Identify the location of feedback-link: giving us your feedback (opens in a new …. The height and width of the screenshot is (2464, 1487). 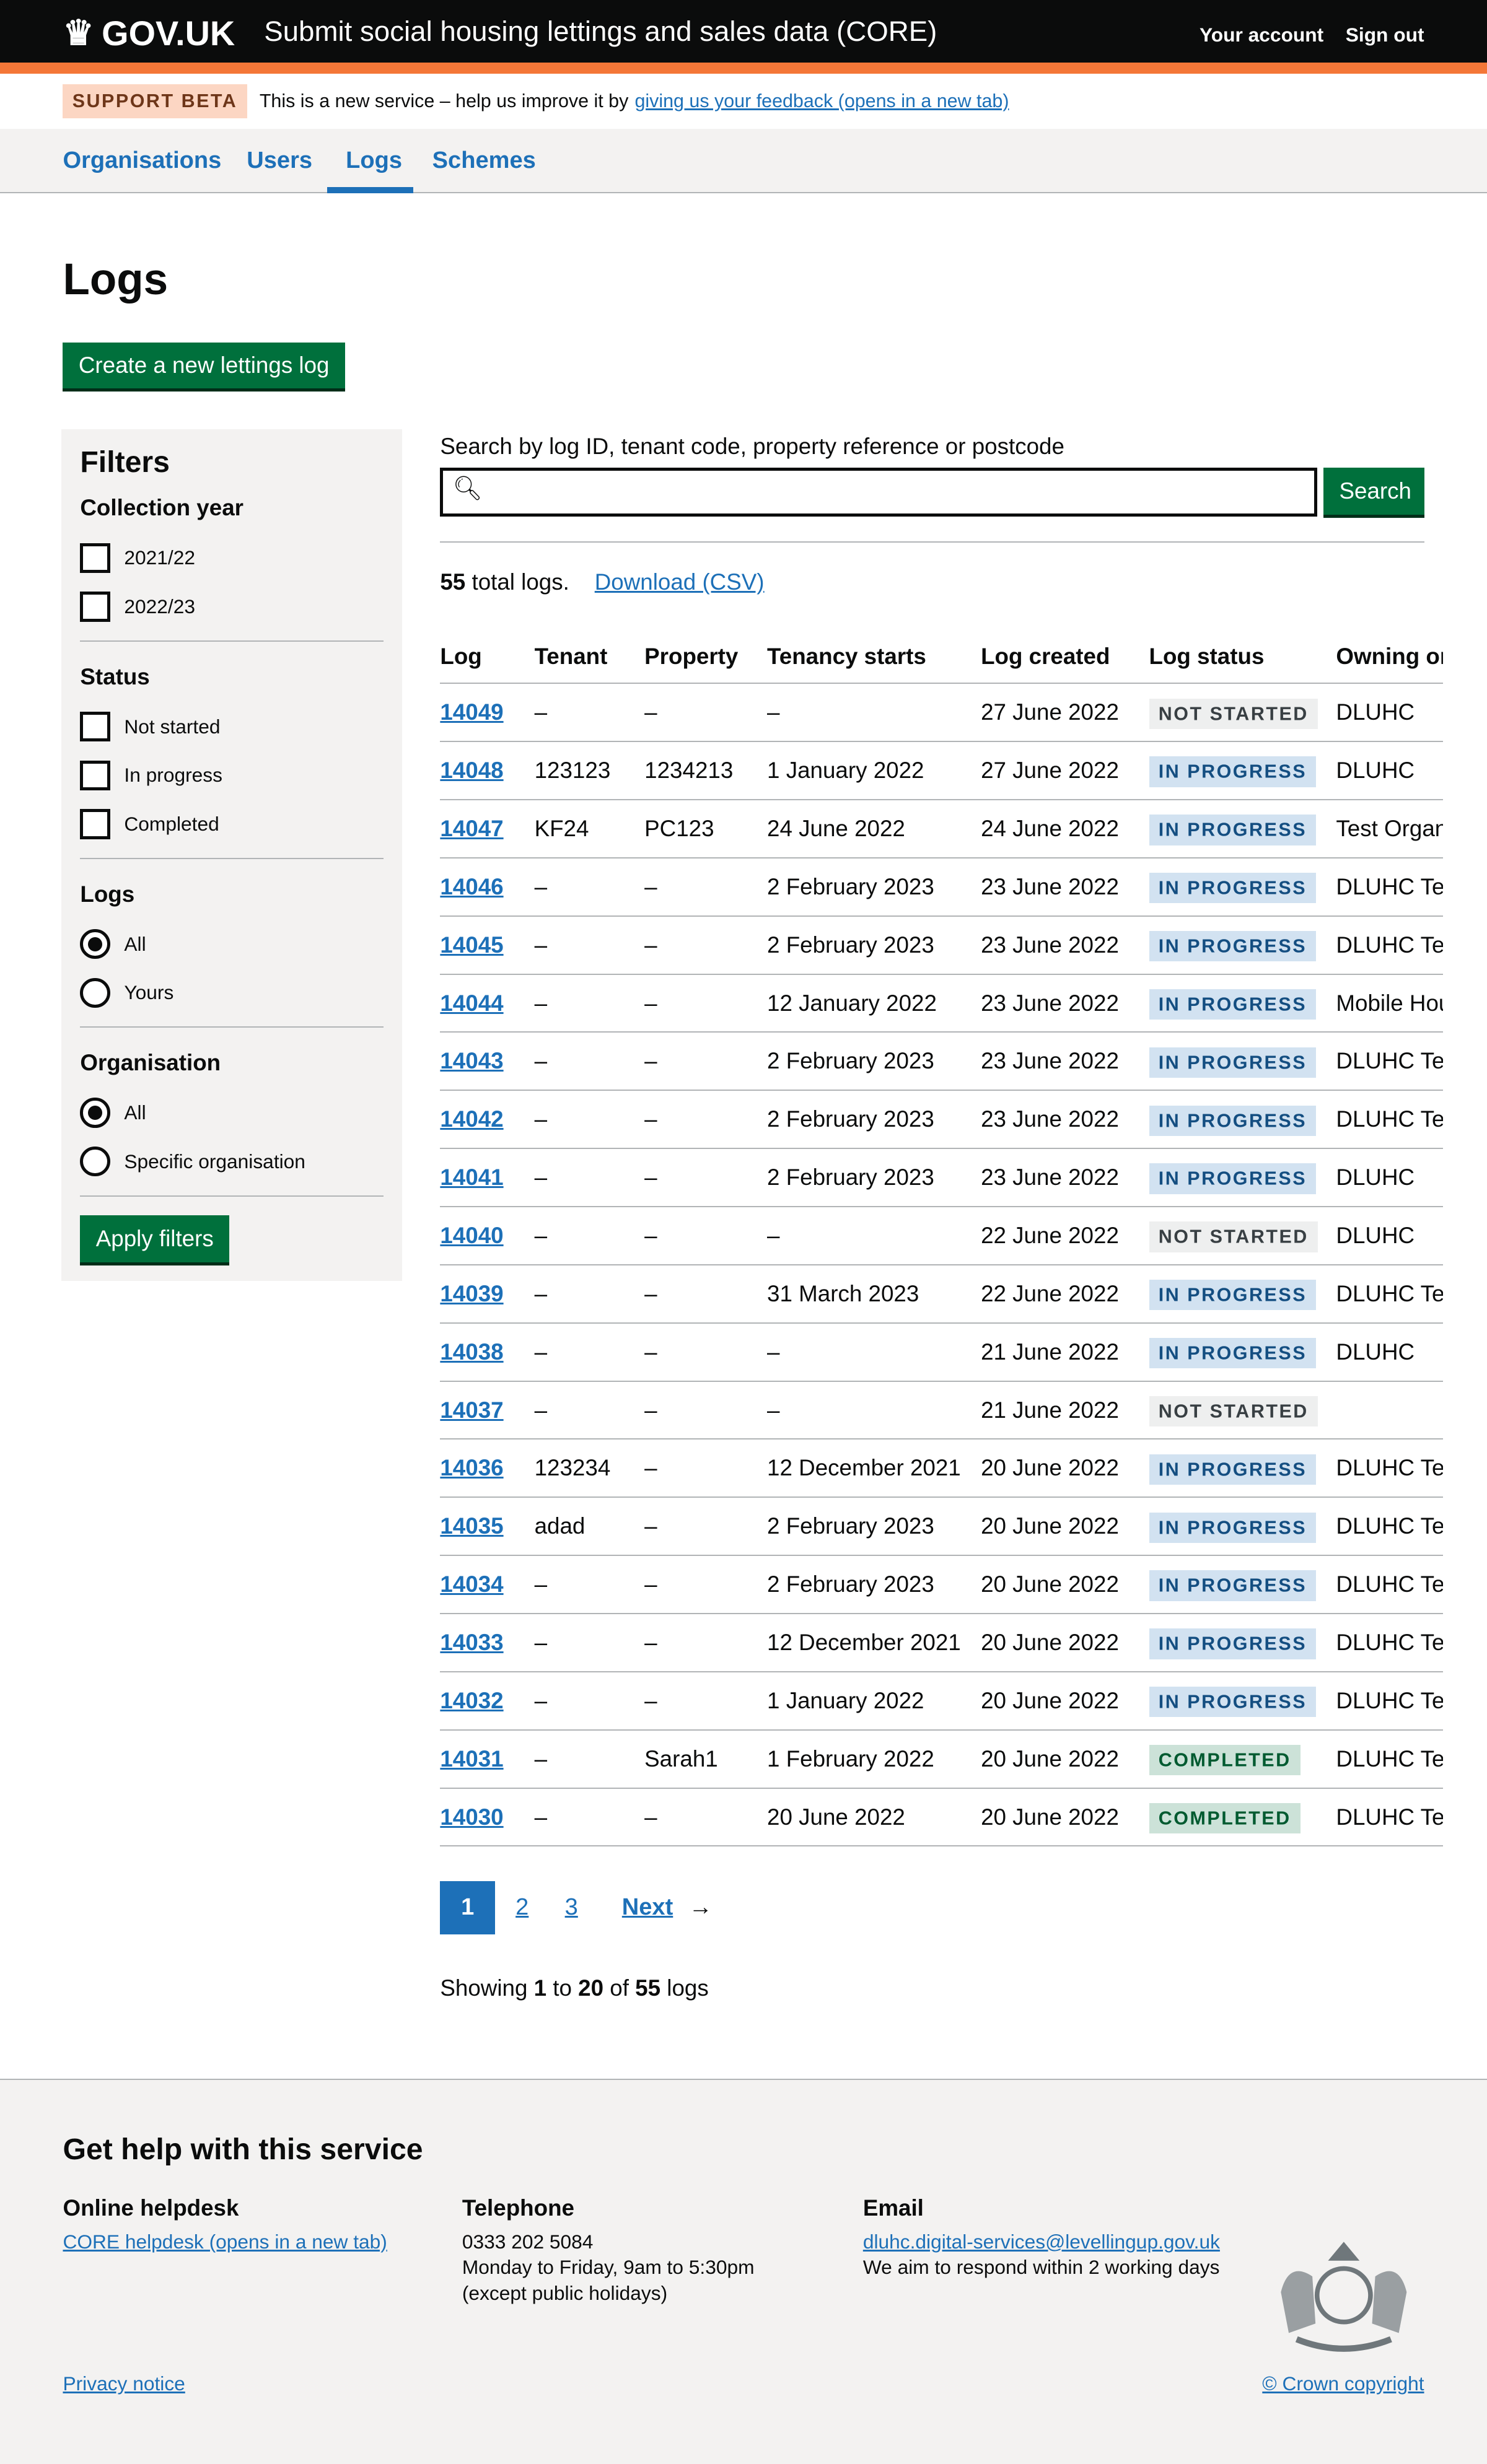
(822, 101).